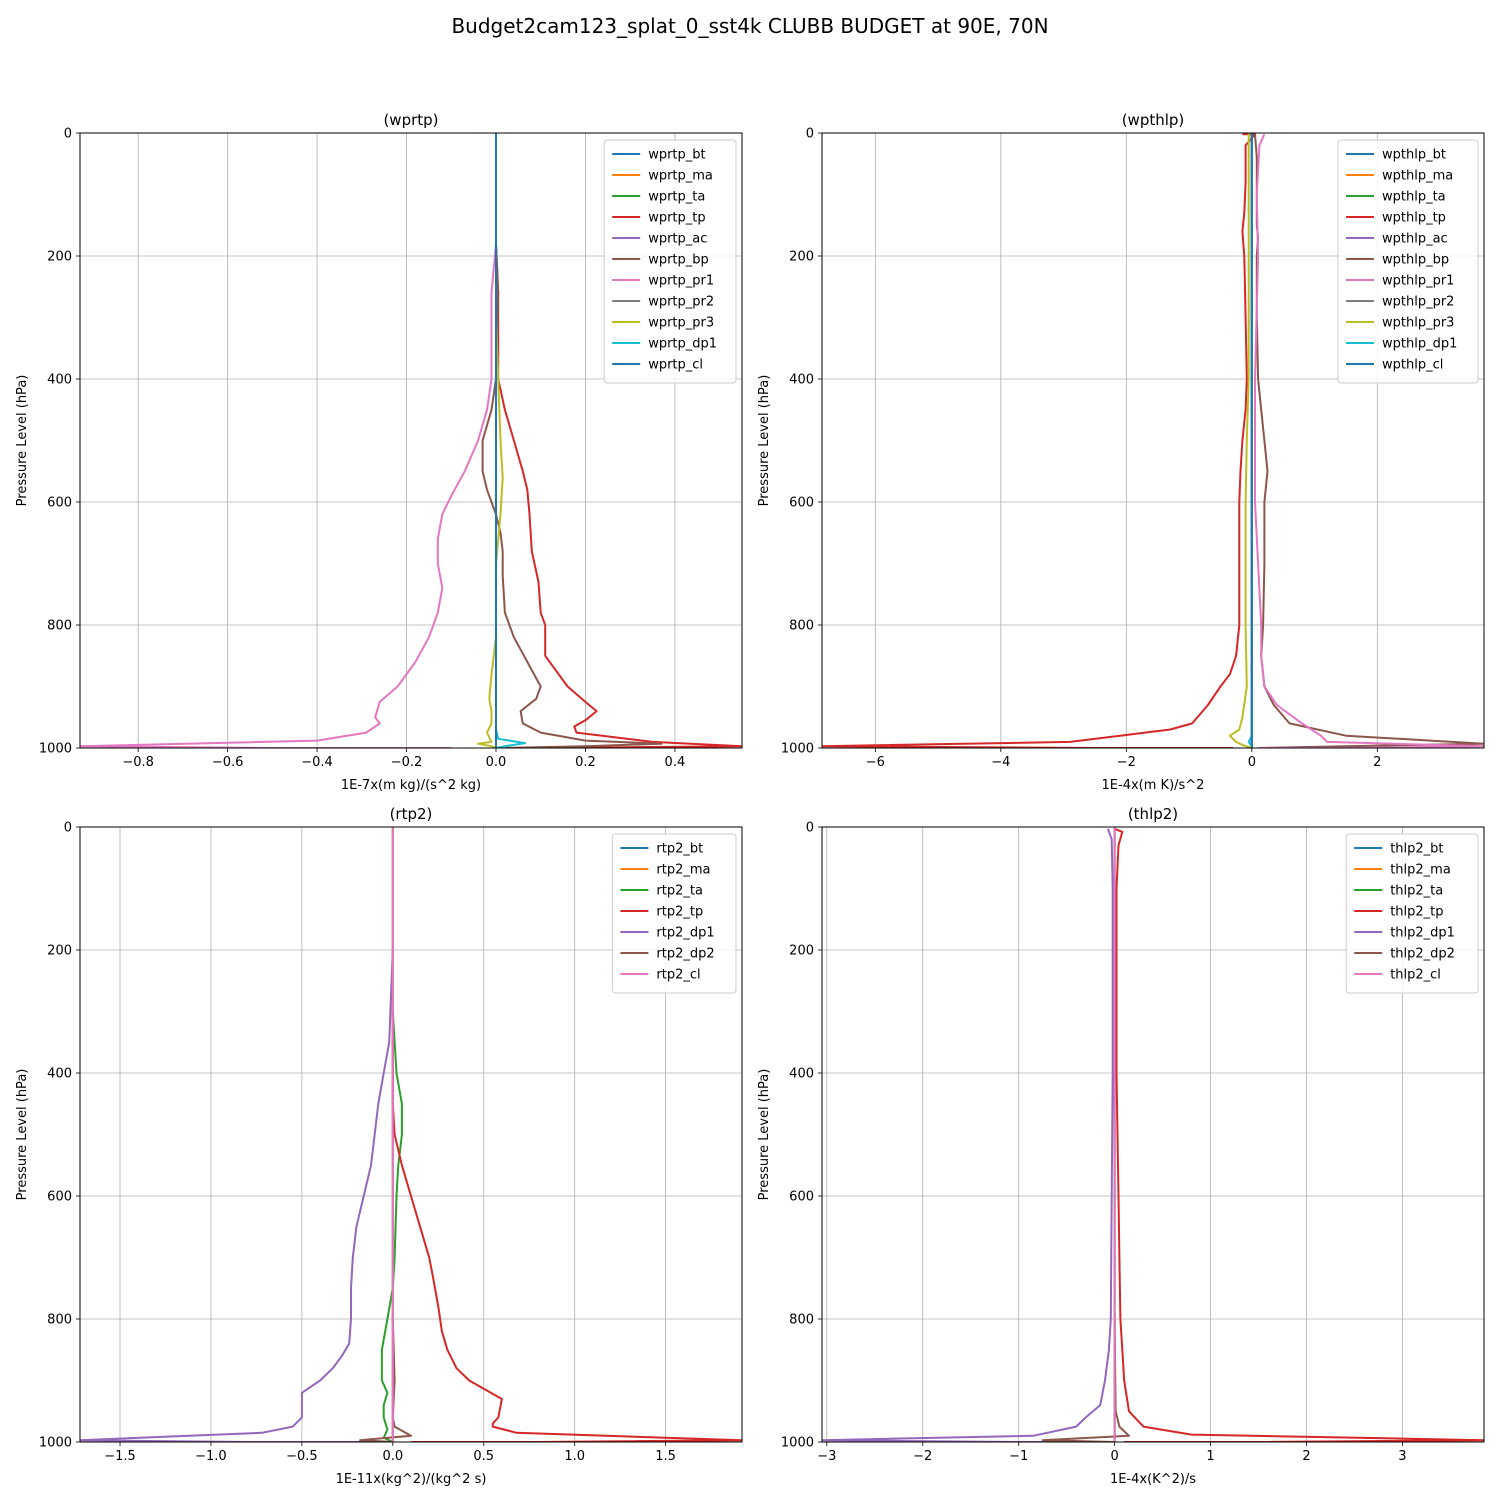  Describe the element at coordinates (237, 1195) in the screenshot. I see `series-line-rtp2_dp1` at that location.